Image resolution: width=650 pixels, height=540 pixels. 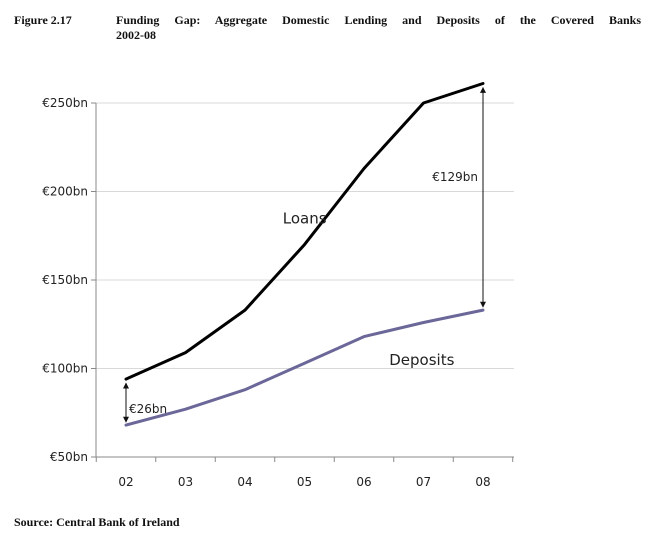 What do you see at coordinates (482, 482) in the screenshot?
I see `x-tick-label: 08` at bounding box center [482, 482].